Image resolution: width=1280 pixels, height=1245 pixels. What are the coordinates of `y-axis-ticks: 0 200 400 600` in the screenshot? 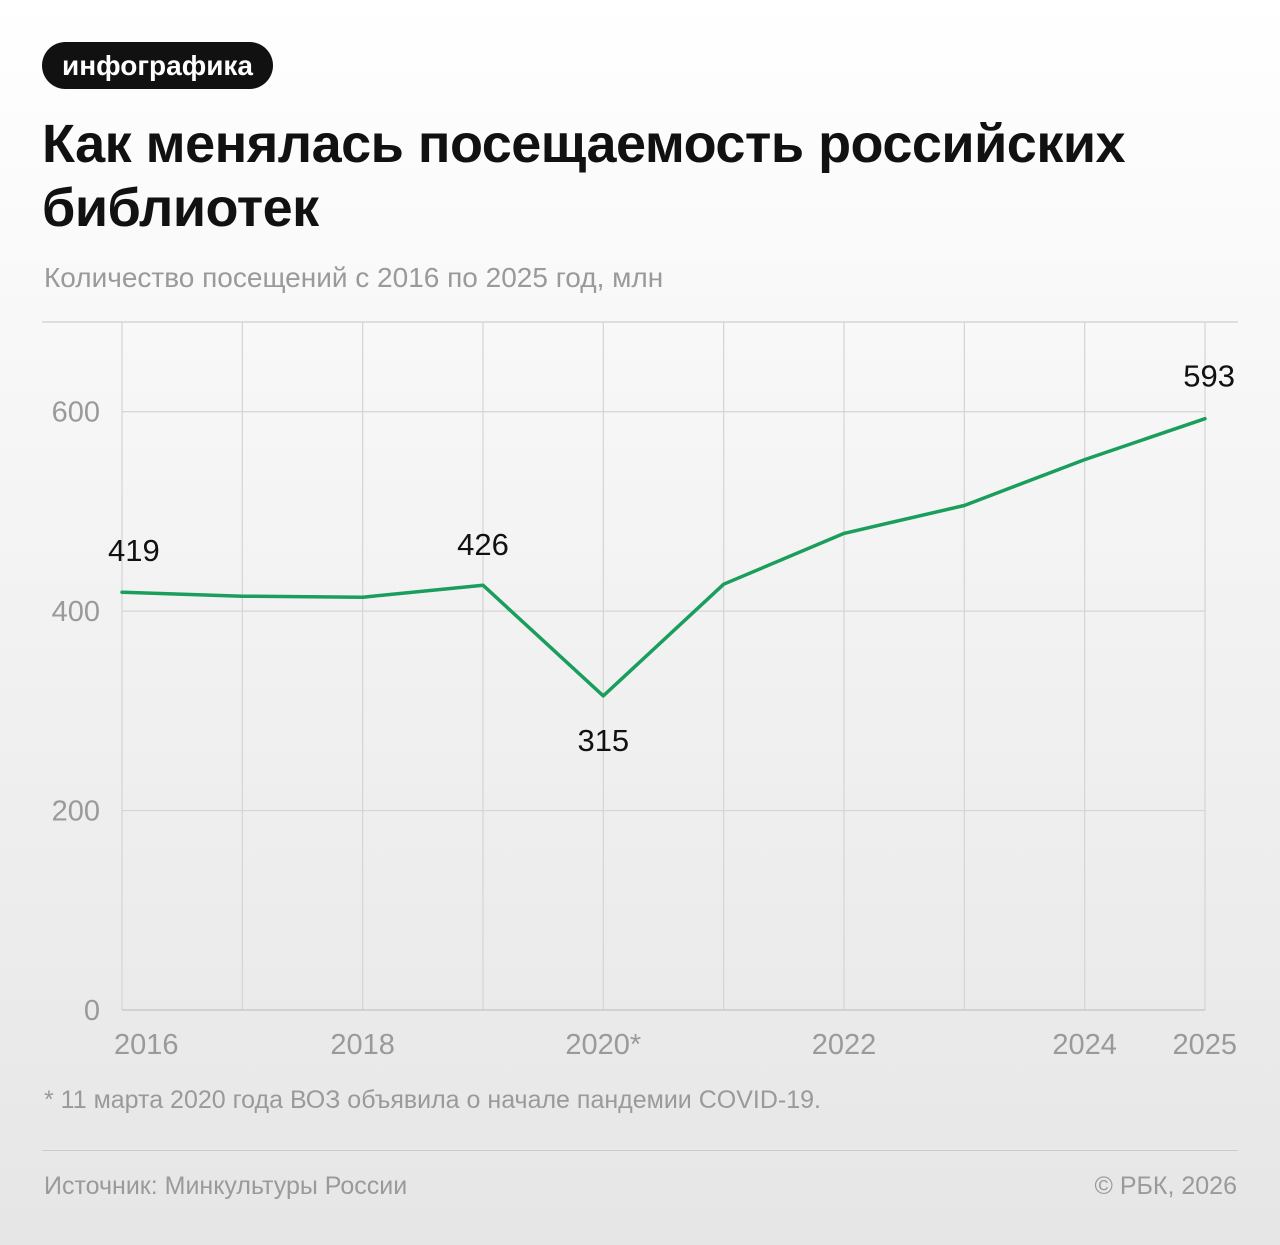 It's located at (76, 712).